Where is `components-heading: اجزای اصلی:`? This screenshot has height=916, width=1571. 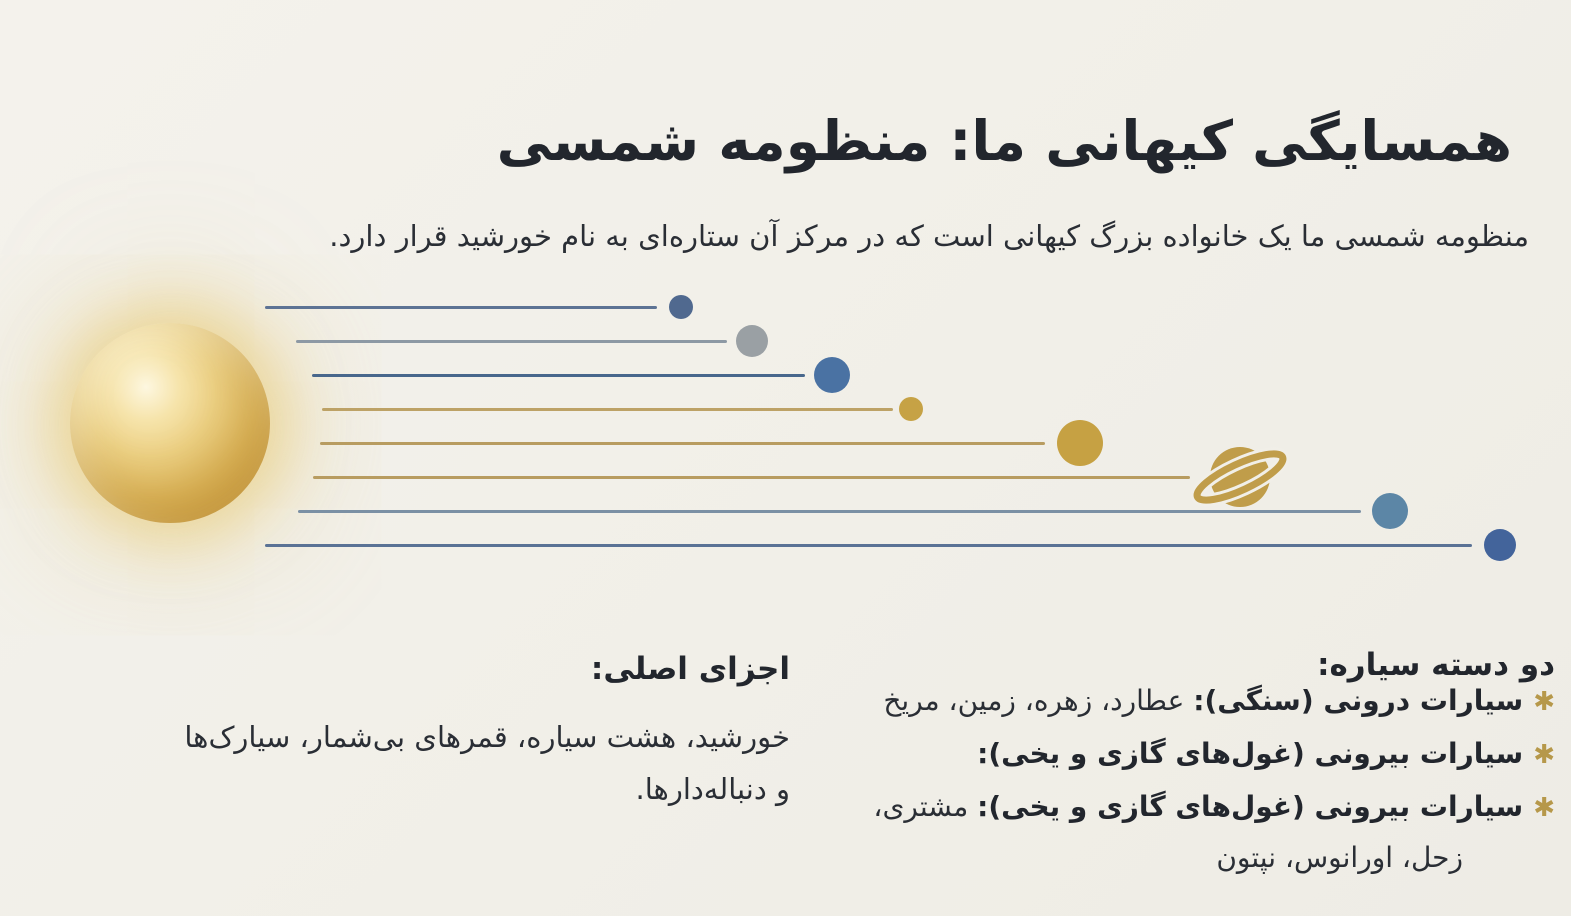
components-heading: اجزای اصلی: is located at coordinates (690, 668).